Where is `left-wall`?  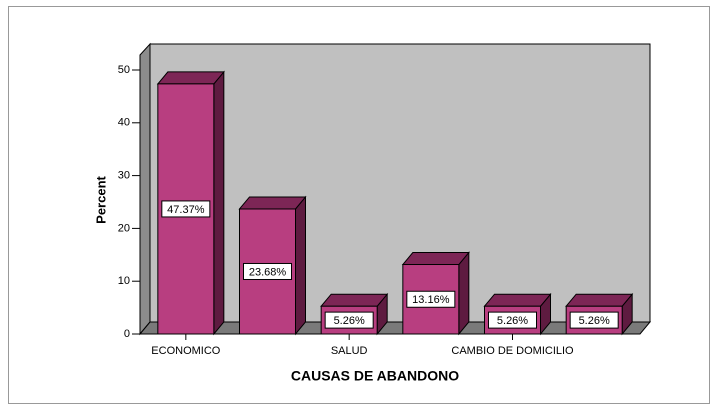 left-wall is located at coordinates (145, 189).